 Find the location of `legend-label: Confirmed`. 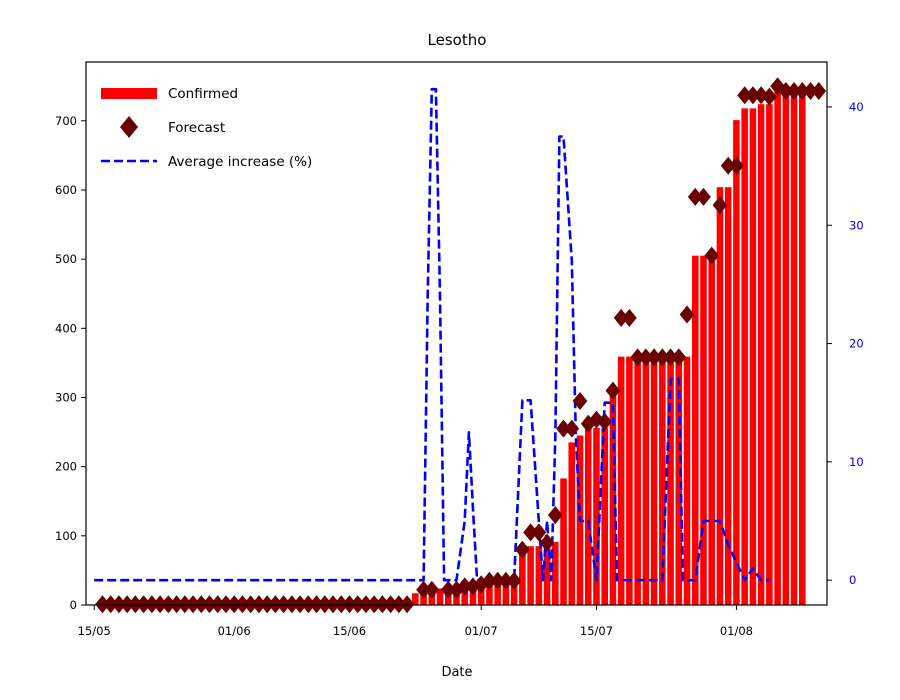

legend-label: Confirmed is located at coordinates (203, 94).